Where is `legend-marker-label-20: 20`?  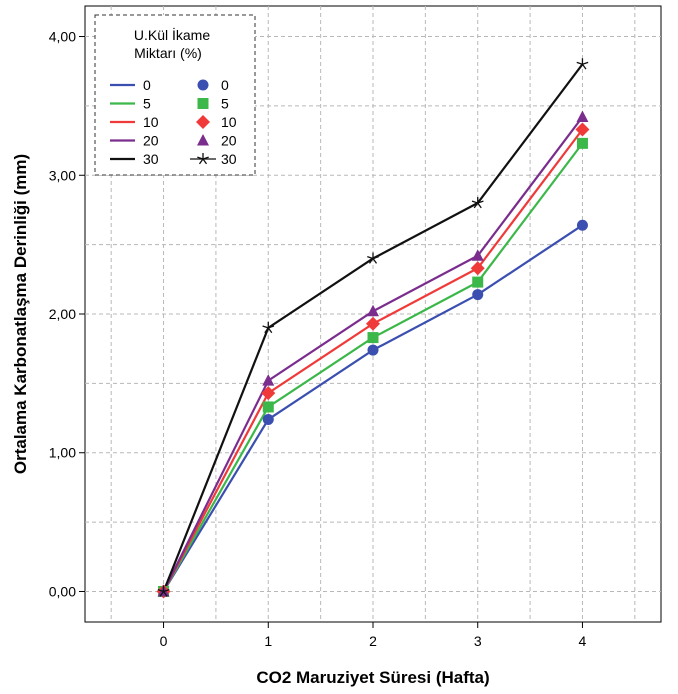
legend-marker-label-20: 20 is located at coordinates (229, 141).